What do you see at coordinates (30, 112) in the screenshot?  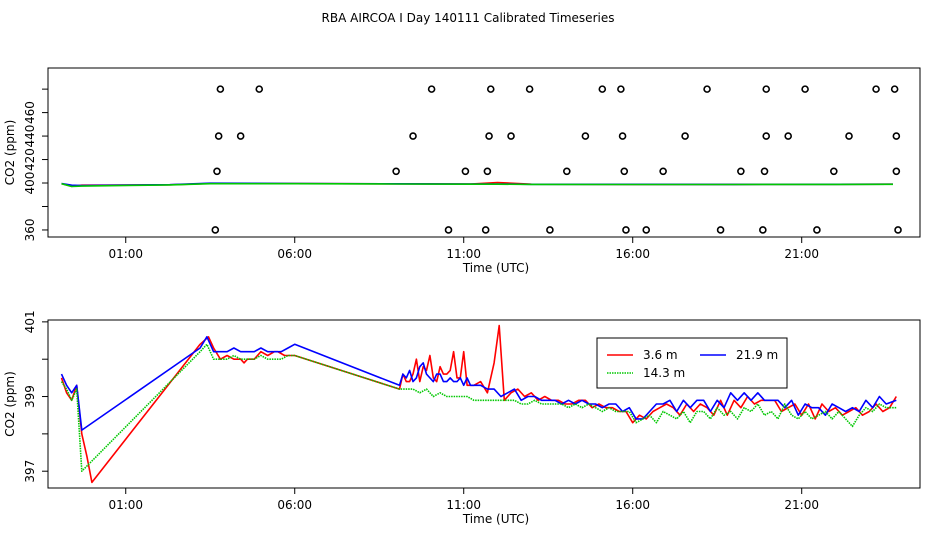 I see `y-tick-label: 460` at bounding box center [30, 112].